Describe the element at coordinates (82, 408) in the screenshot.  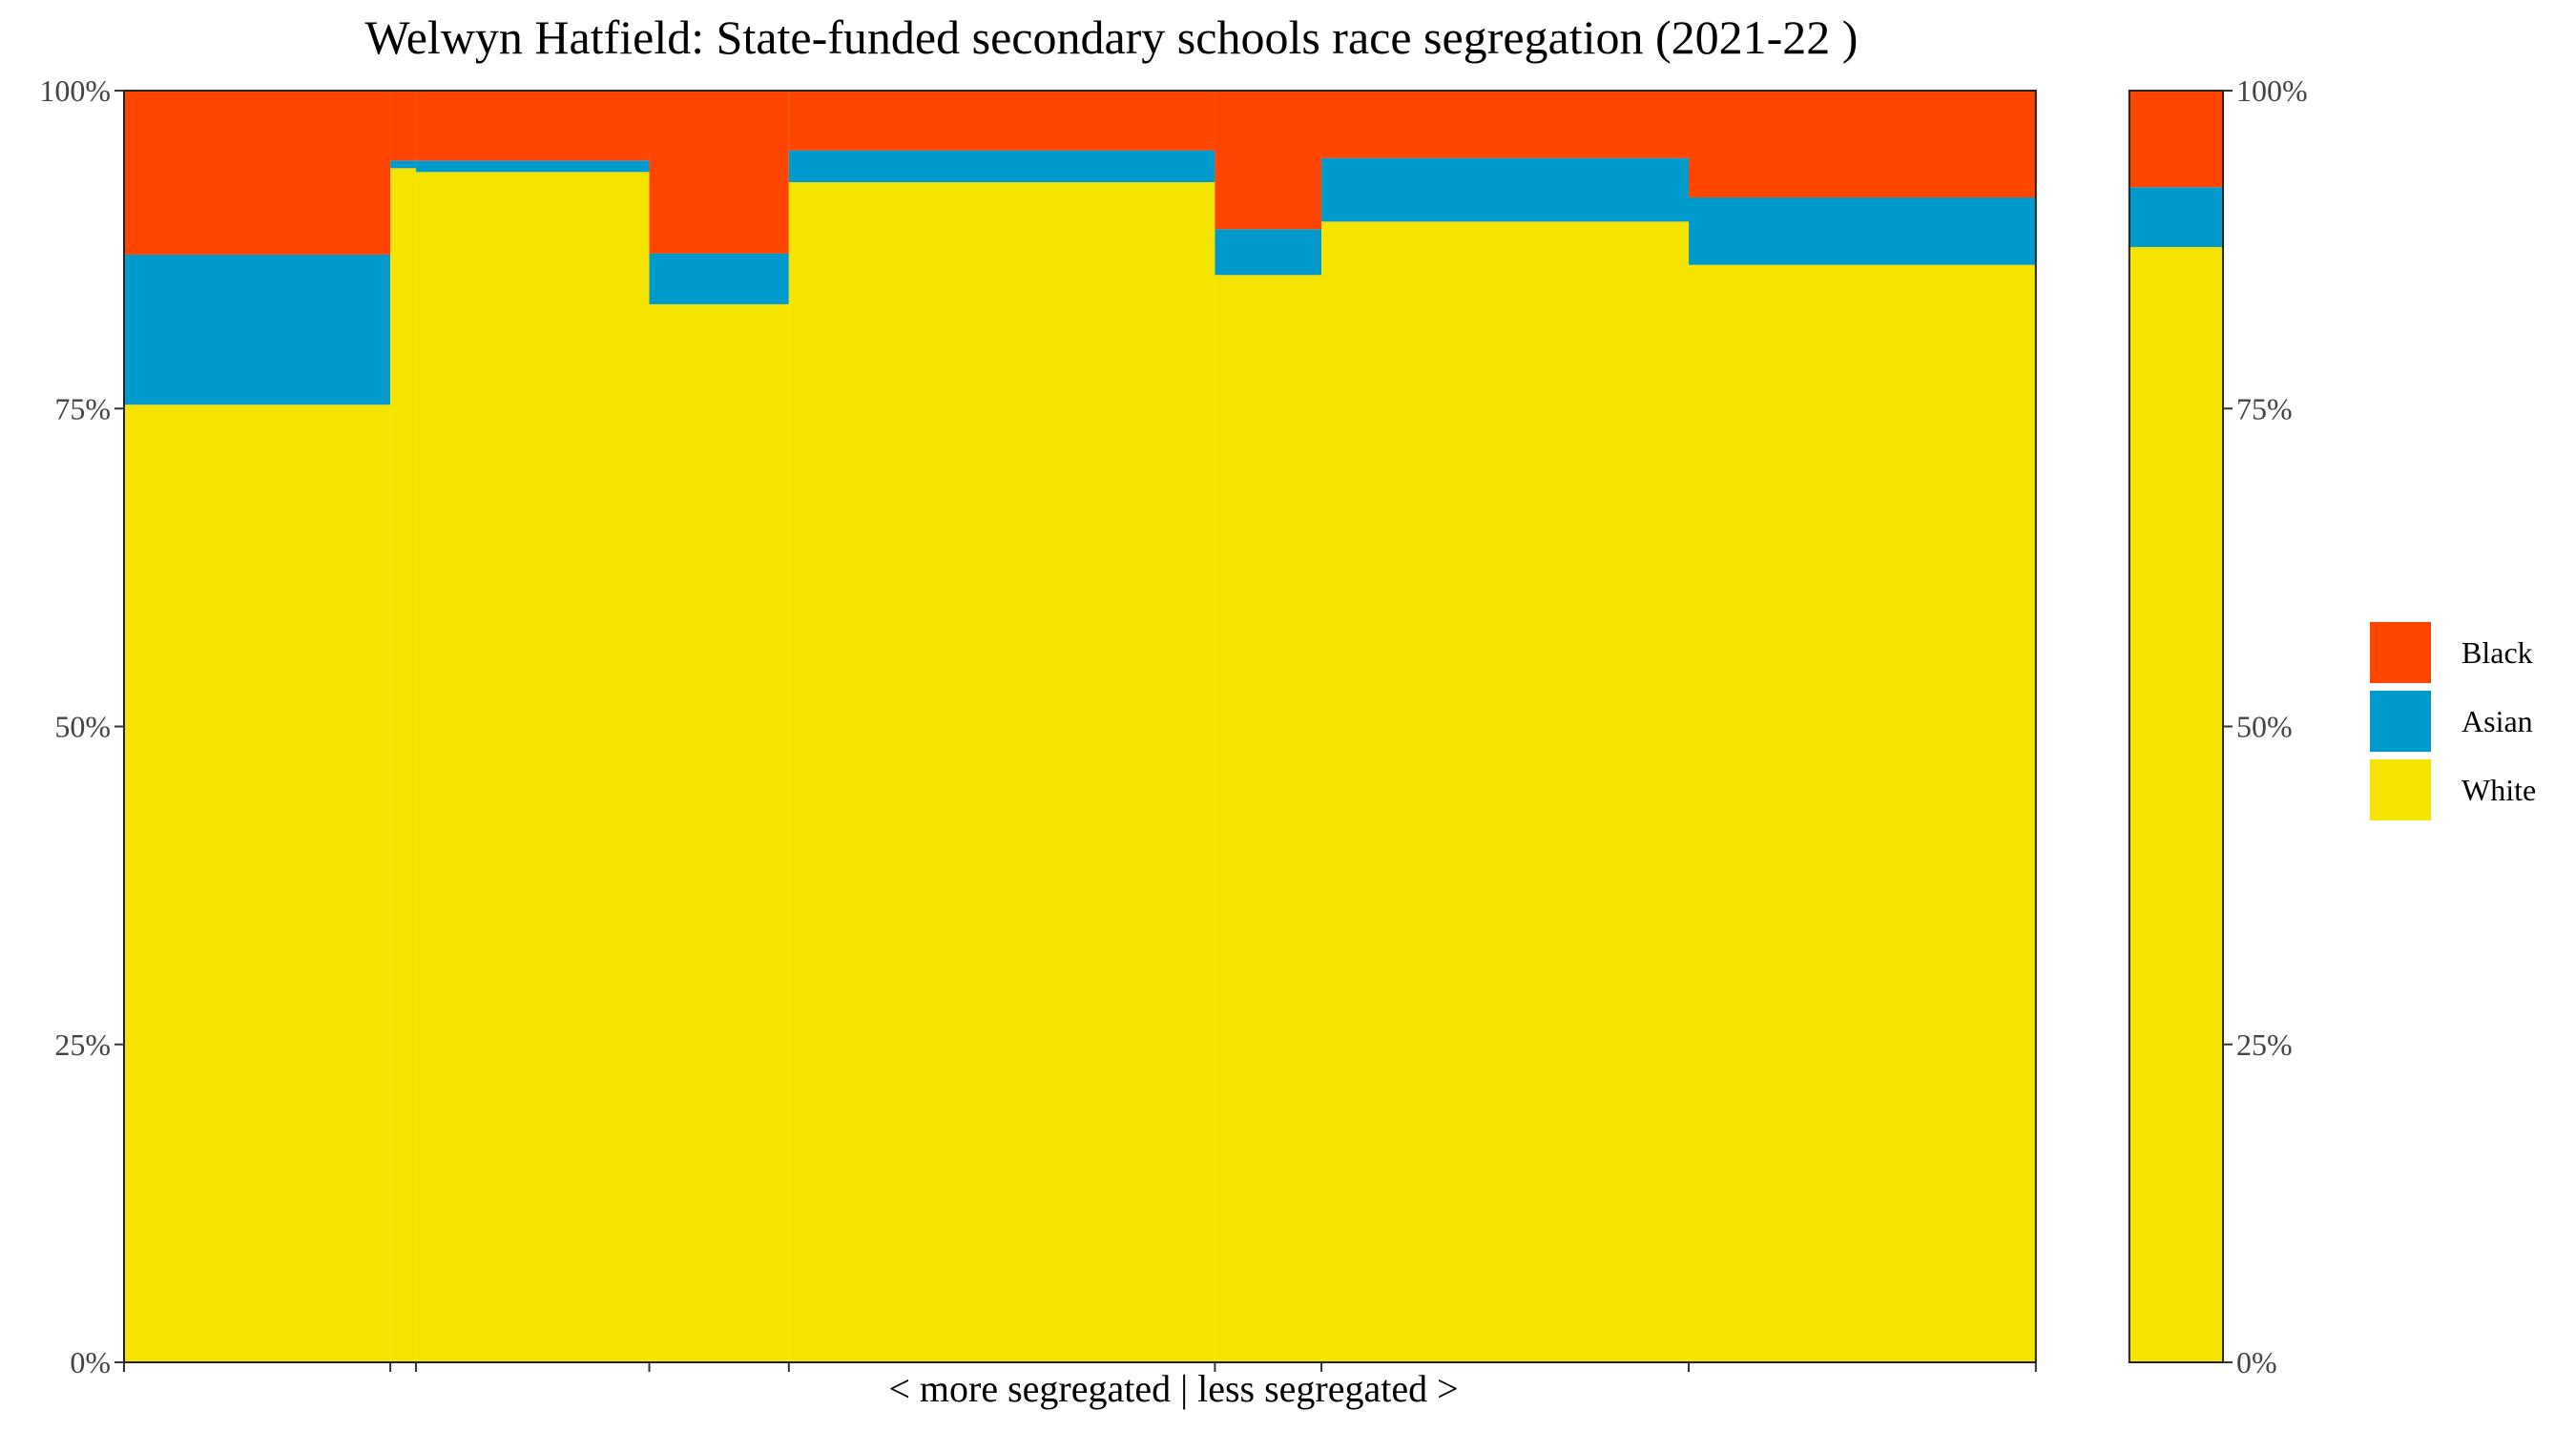
I see `y-tick-label-left: 75%` at that location.